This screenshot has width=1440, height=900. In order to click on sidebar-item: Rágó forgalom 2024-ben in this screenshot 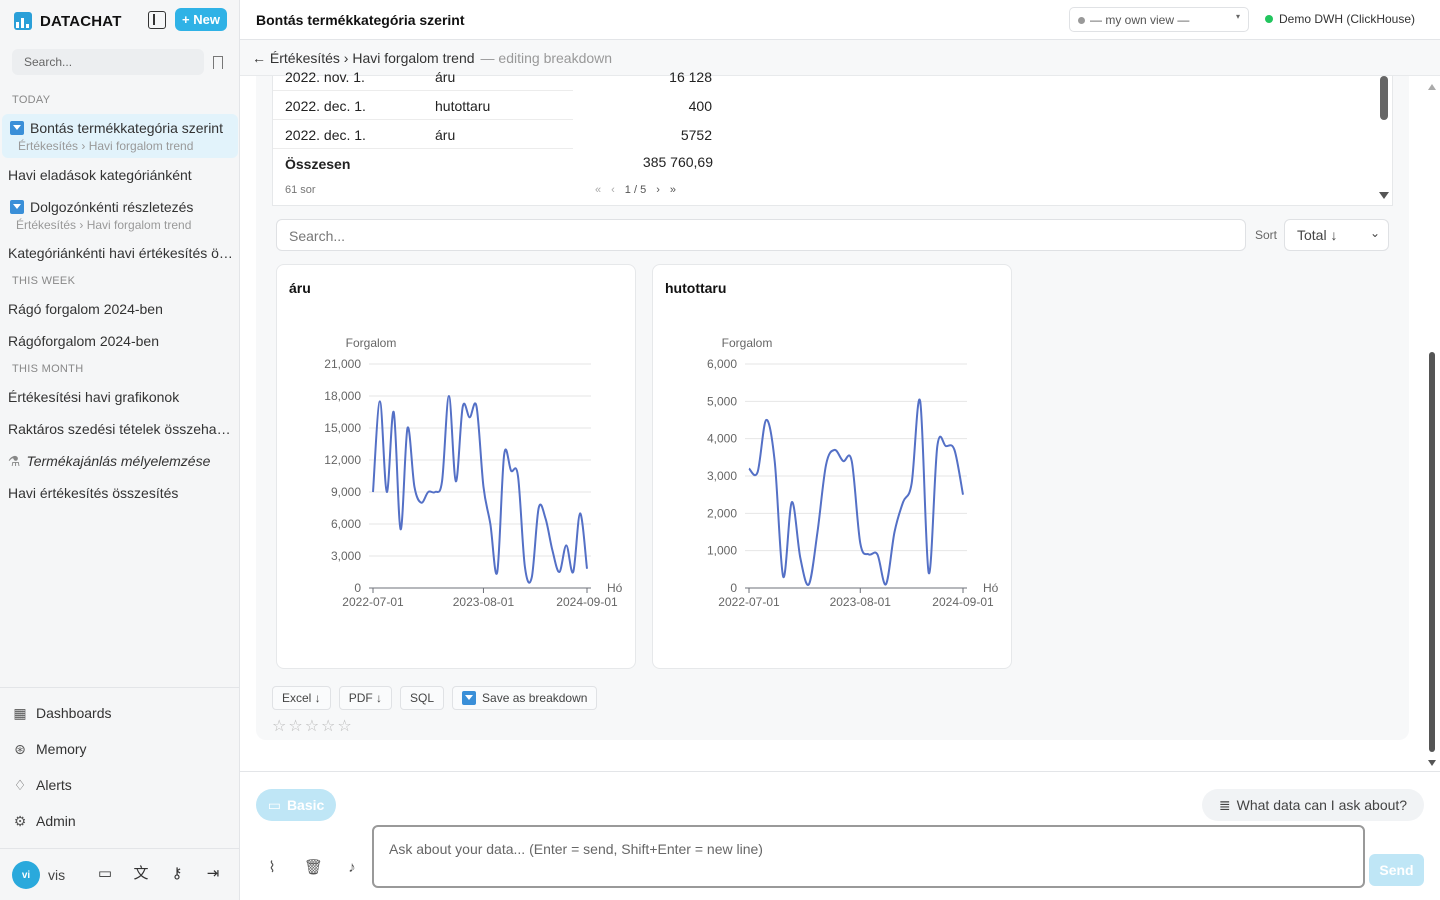, I will do `click(85, 309)`.